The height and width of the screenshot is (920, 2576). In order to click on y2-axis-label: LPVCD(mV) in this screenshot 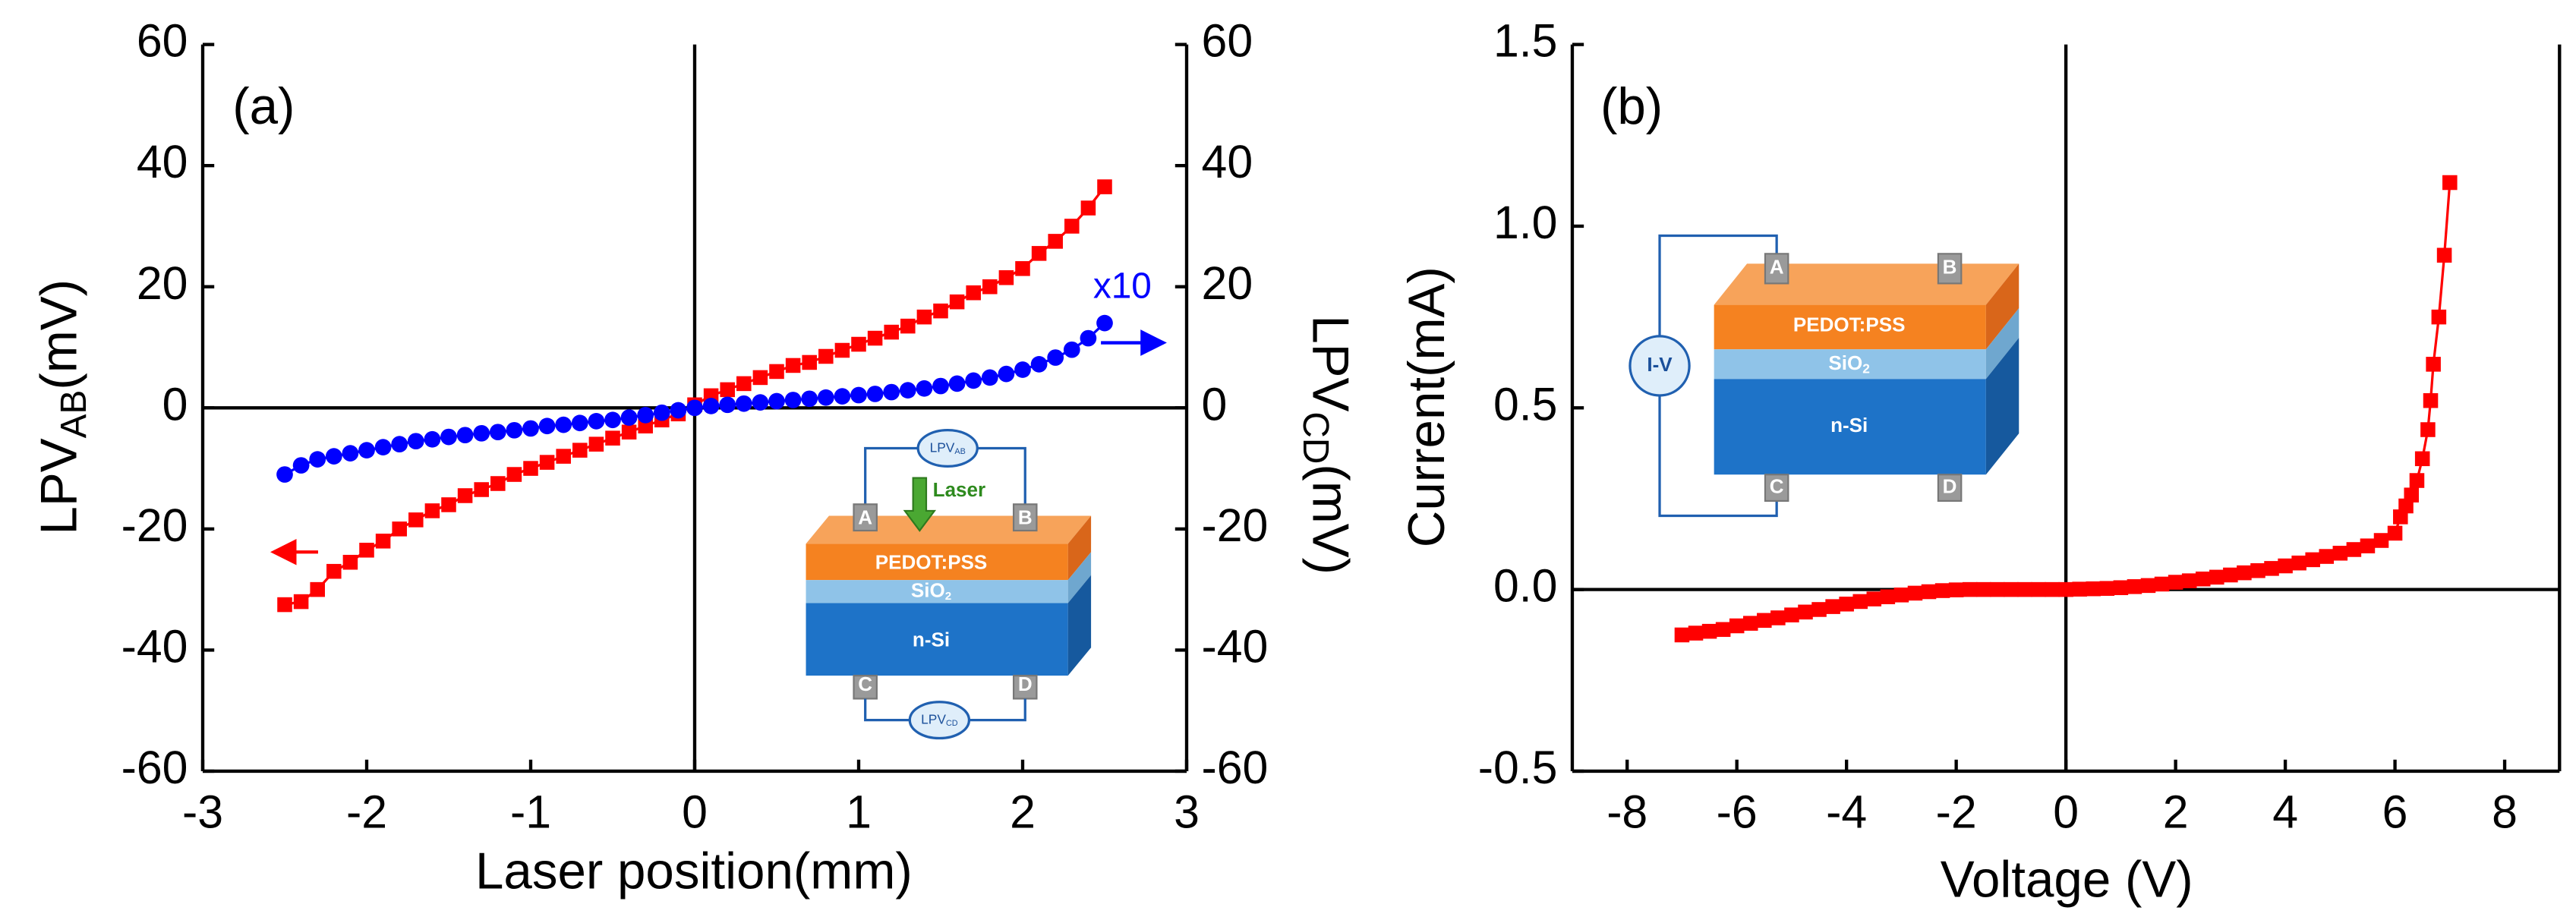, I will do `click(1327, 445)`.